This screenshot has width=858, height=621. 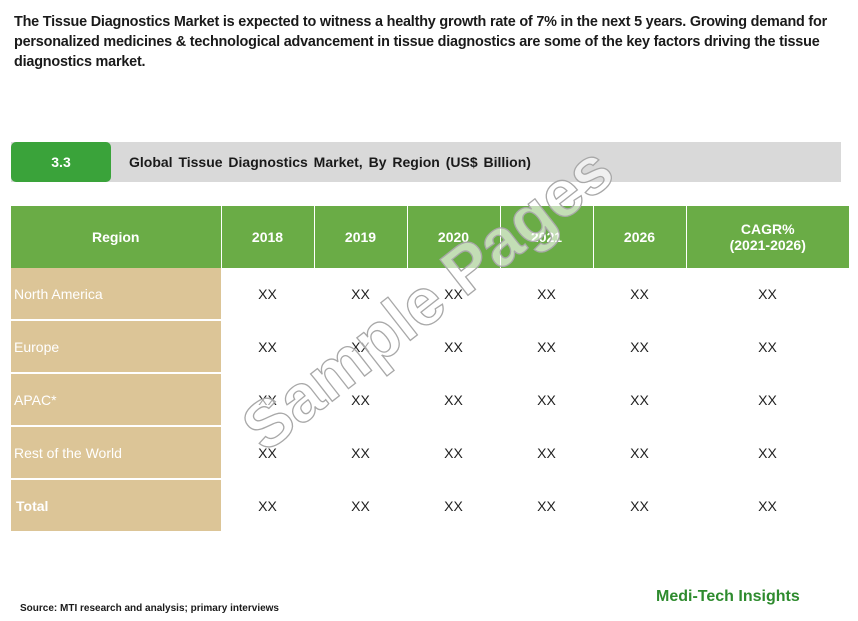 I want to click on header-cagr-period: (2021-2026), so click(x=767, y=245).